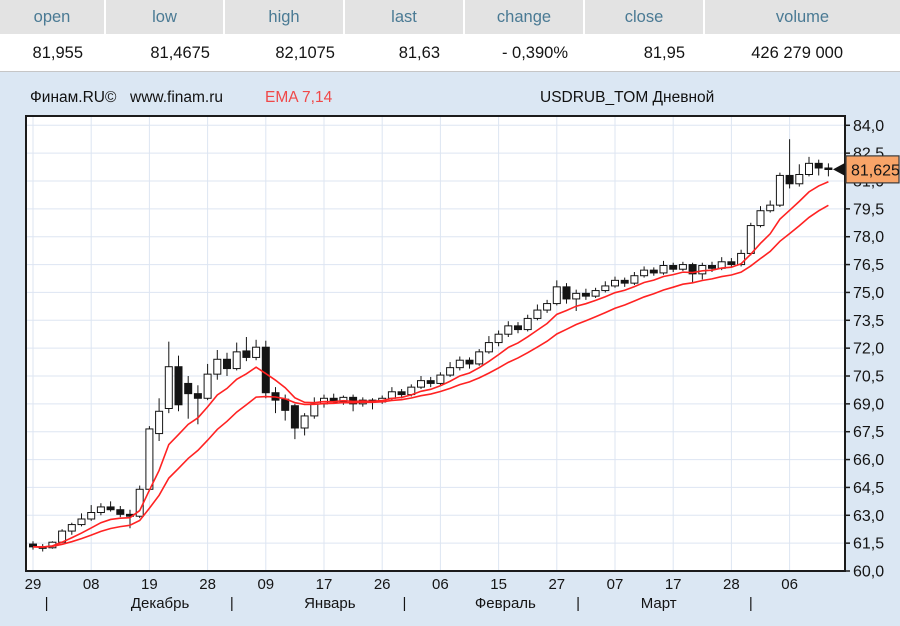  Describe the element at coordinates (868, 460) in the screenshot. I see `y-tick-label: 66,0` at that location.